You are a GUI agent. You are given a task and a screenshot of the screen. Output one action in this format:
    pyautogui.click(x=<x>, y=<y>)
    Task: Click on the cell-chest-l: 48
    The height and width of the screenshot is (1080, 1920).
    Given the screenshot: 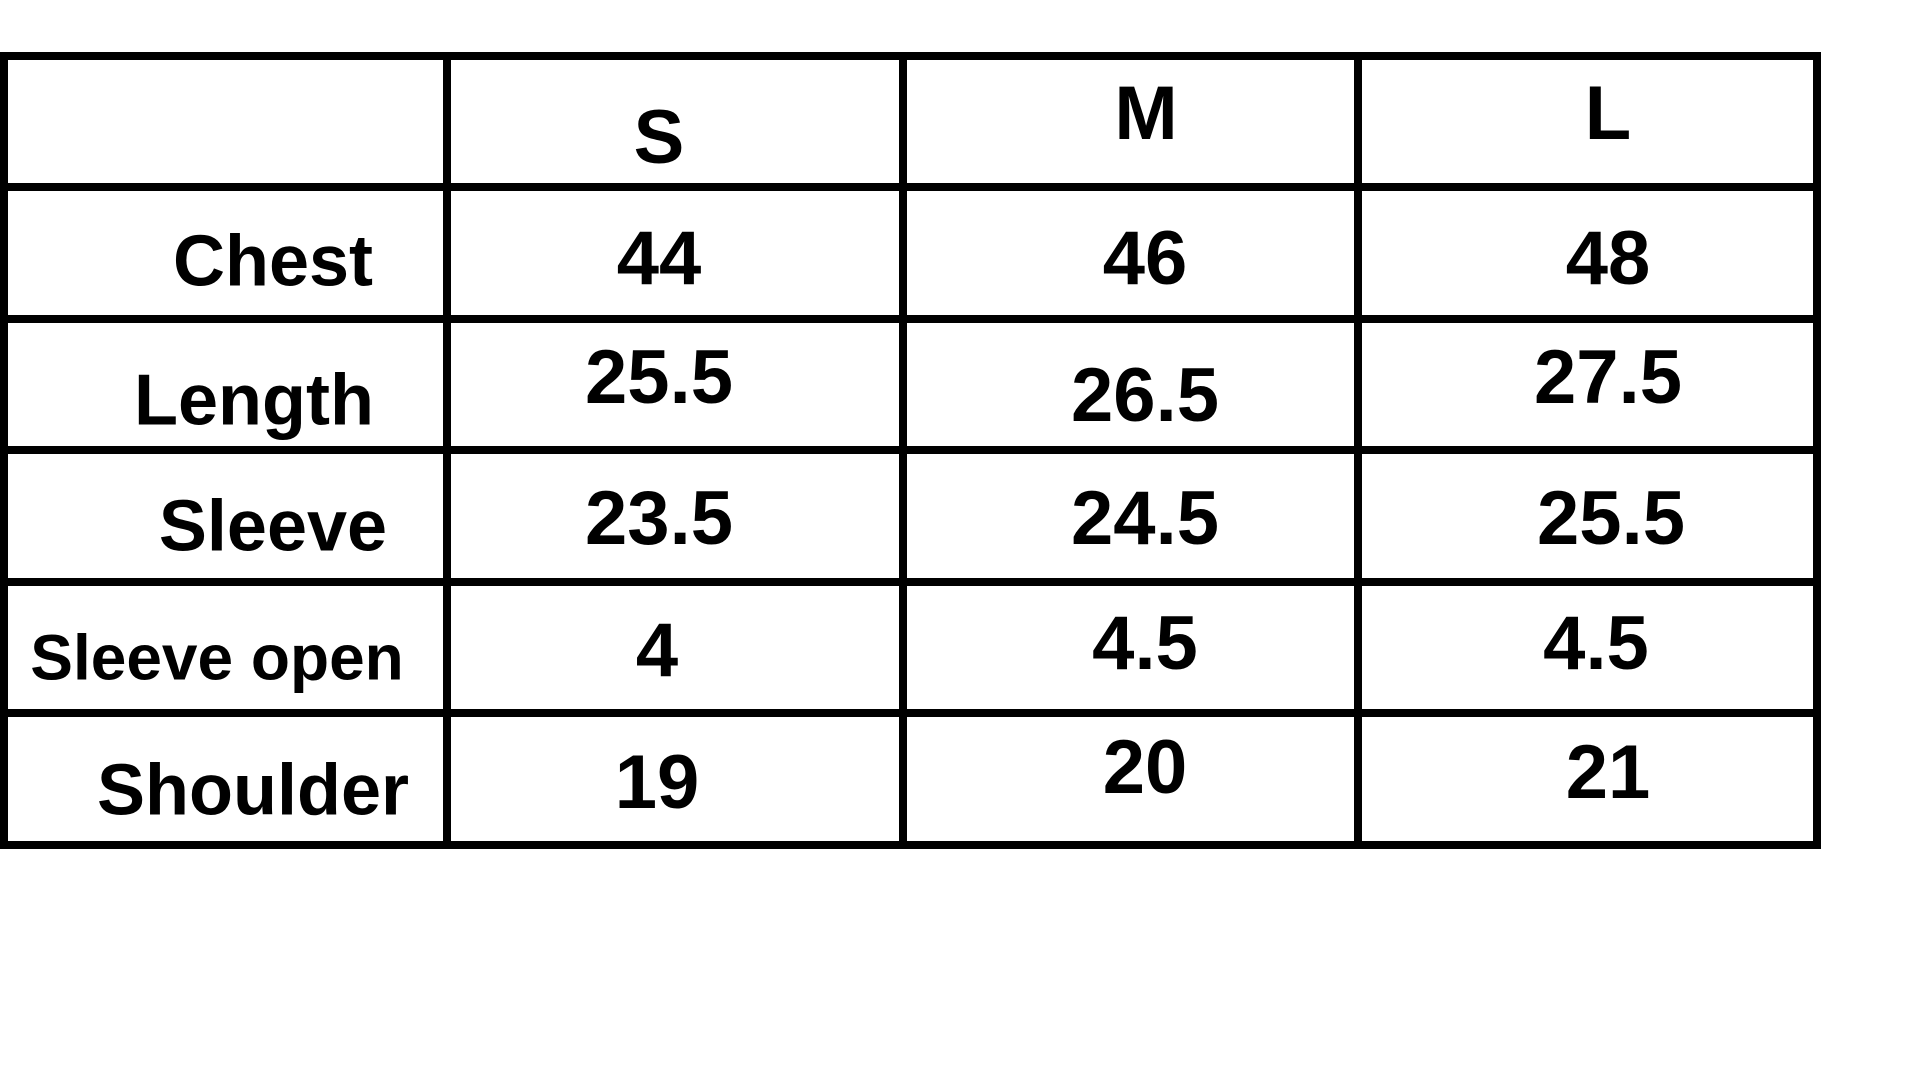 What is the action you would take?
    pyautogui.click(x=1608, y=259)
    